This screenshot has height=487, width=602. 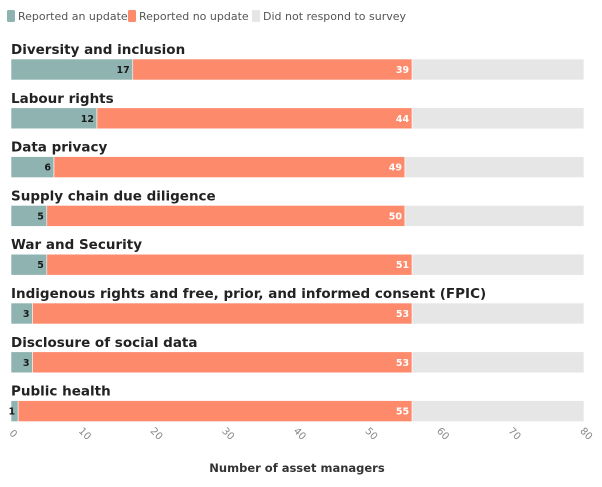 What do you see at coordinates (402, 265) in the screenshot?
I see `value-label: 51` at bounding box center [402, 265].